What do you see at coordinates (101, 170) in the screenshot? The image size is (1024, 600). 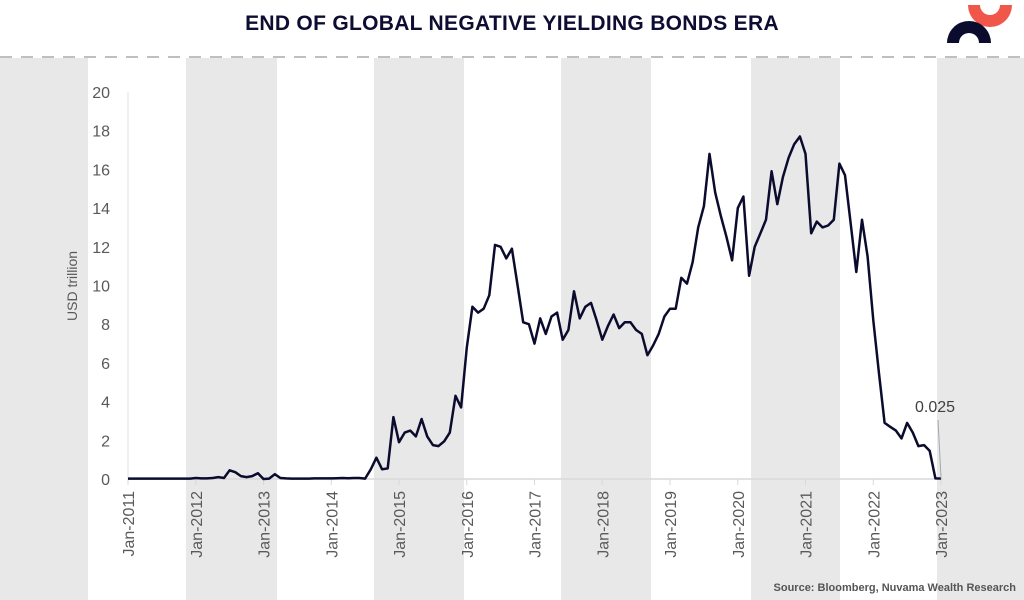 I see `y-tick-label: 16` at bounding box center [101, 170].